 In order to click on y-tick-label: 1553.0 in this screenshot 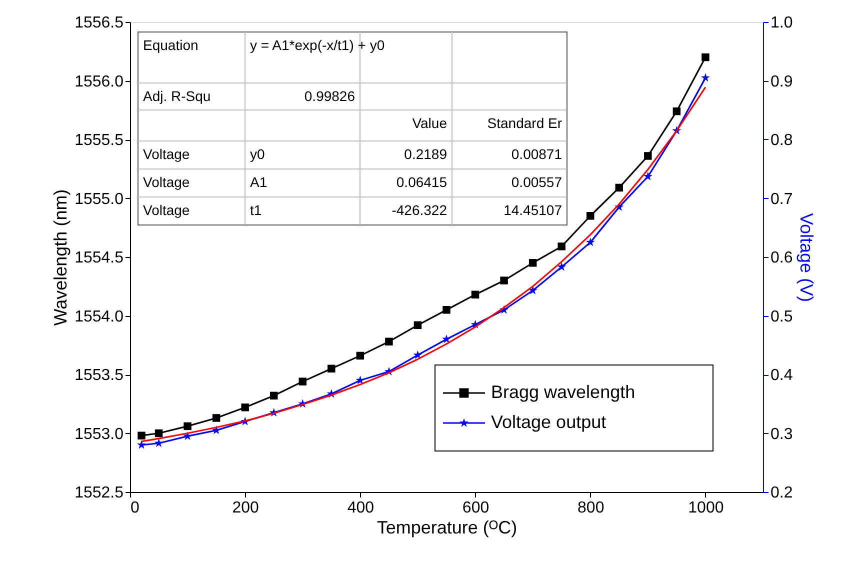, I will do `click(99, 434)`.